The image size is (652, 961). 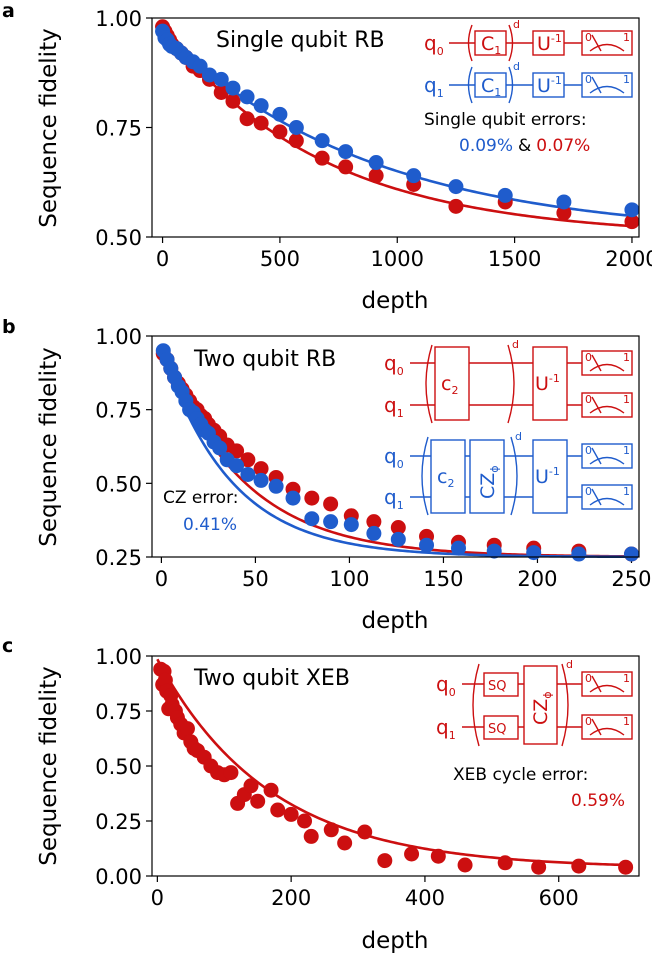 I want to click on panel-b-label: b, so click(x=9, y=327).